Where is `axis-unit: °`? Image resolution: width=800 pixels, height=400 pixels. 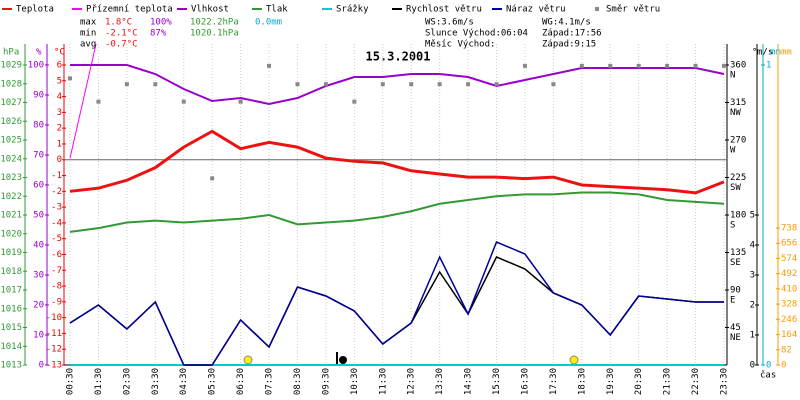
axis-unit: ° is located at coordinates (754, 53).